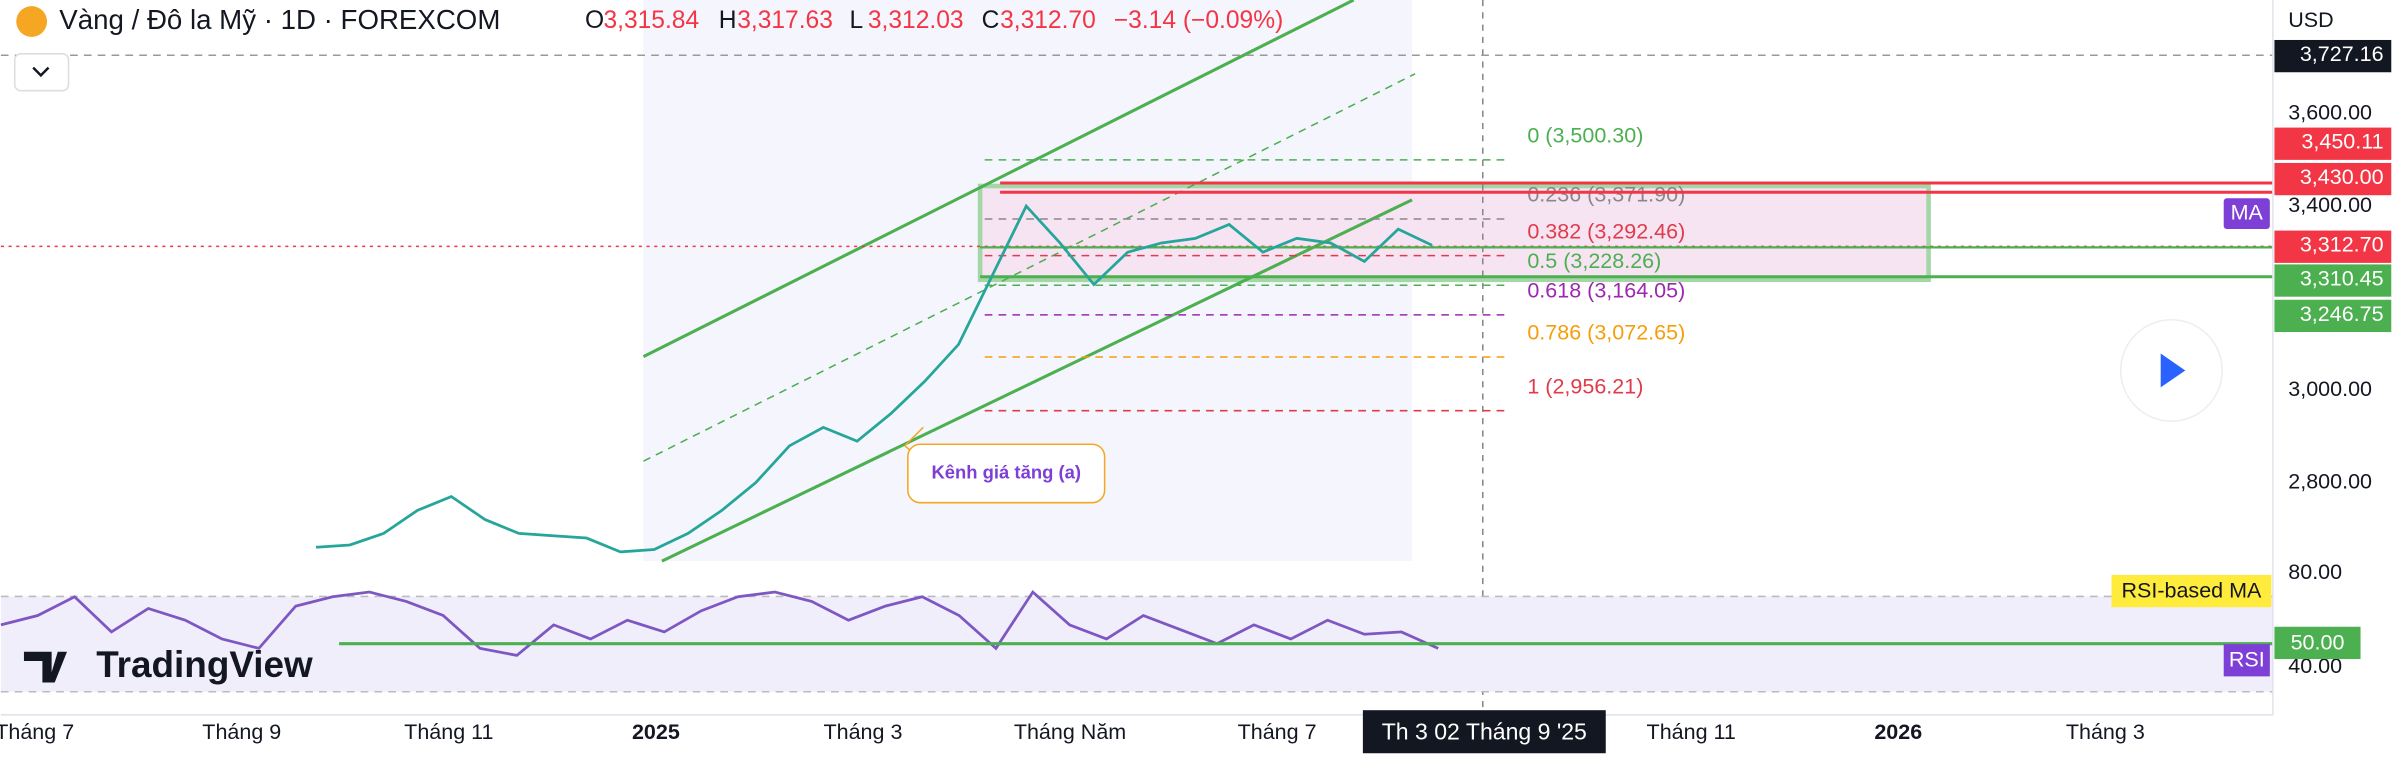  What do you see at coordinates (991, 20) in the screenshot?
I see `ohlc-c: C` at bounding box center [991, 20].